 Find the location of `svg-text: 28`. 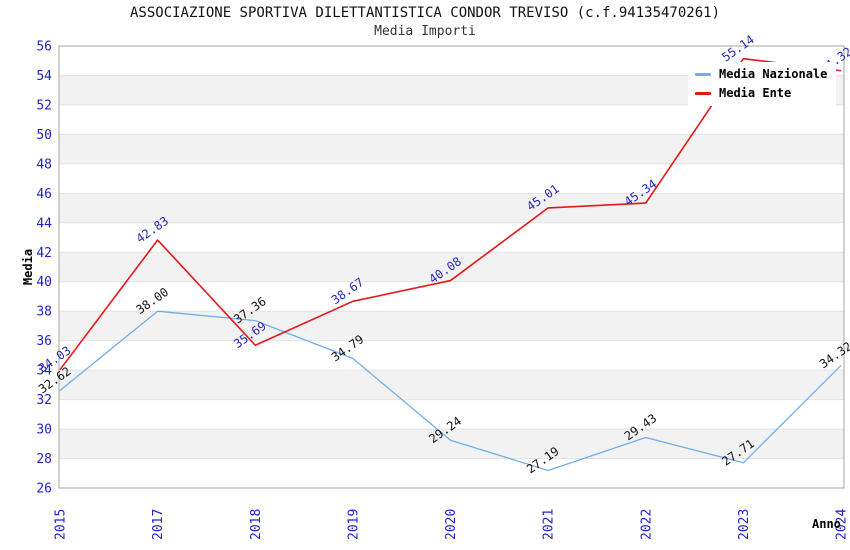

svg-text: 28 is located at coordinates (44, 459).